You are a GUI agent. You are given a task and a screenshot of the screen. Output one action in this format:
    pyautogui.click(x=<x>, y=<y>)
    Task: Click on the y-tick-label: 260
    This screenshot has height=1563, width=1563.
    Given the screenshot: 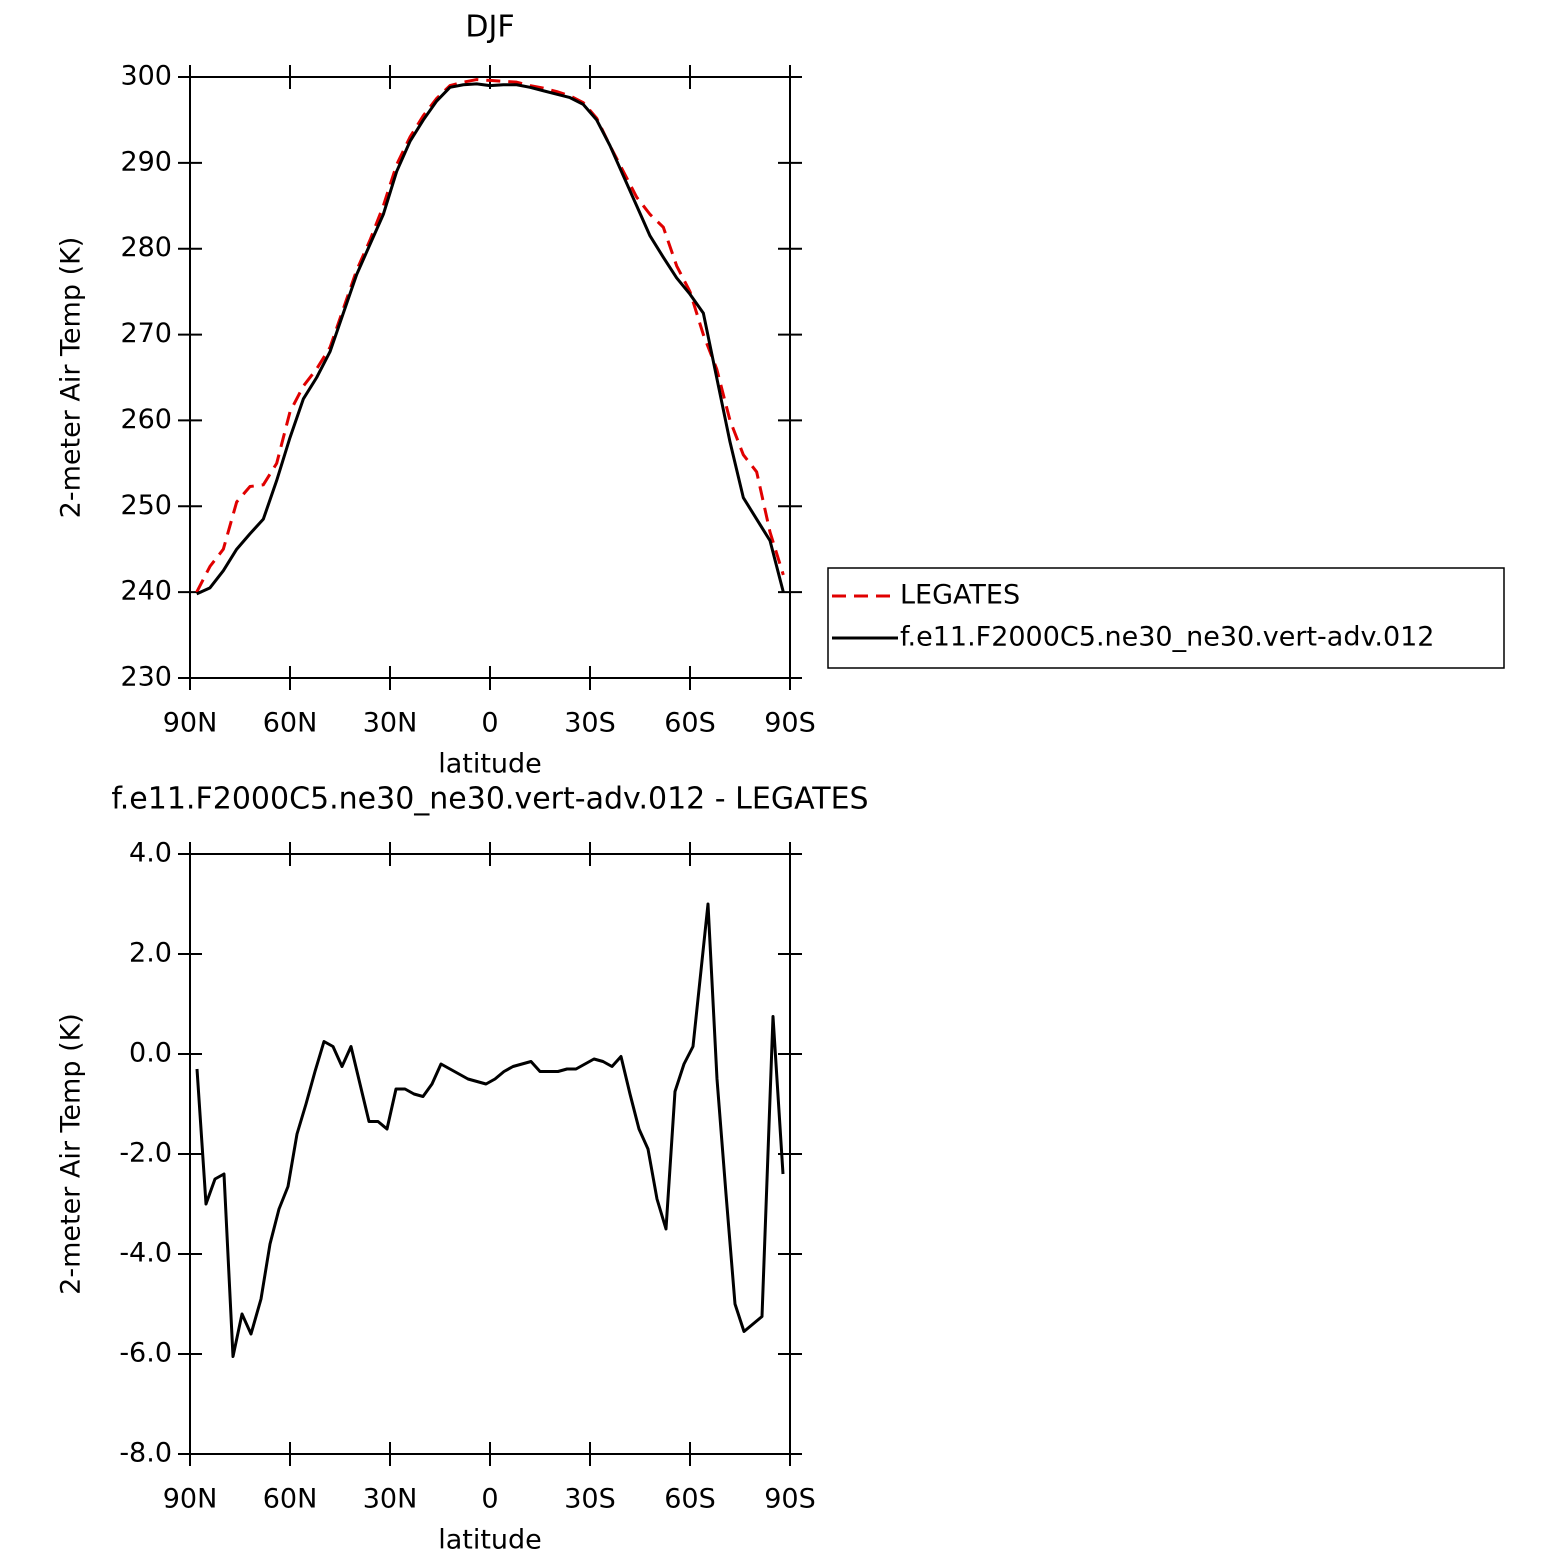 What is the action you would take?
    pyautogui.click(x=146, y=419)
    